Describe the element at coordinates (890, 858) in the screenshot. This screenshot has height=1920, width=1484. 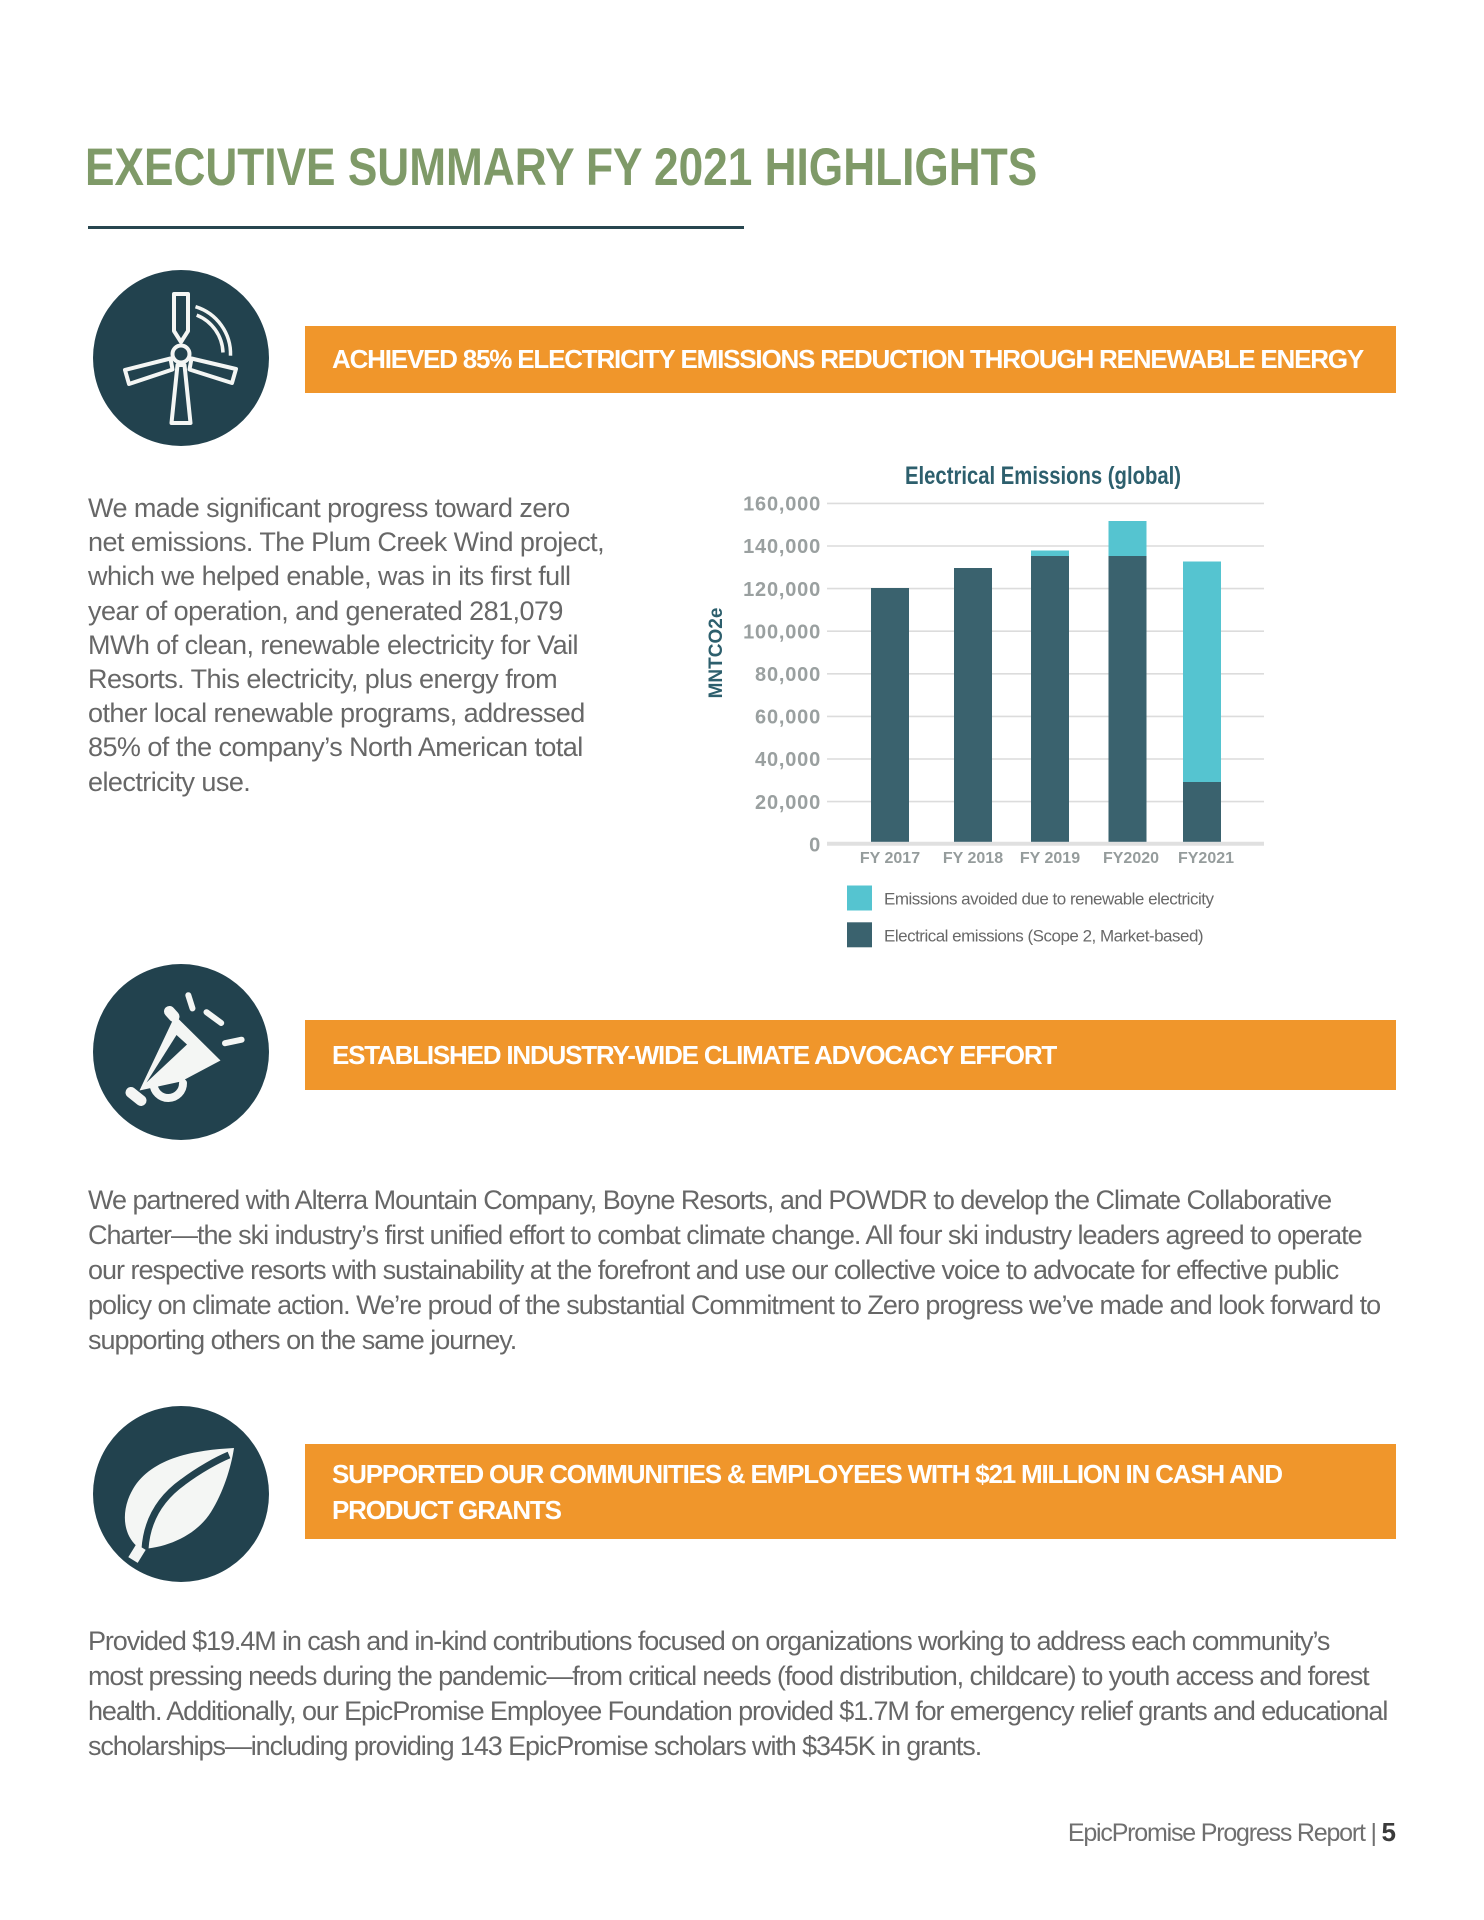
I see `svg-text: FY 2017` at that location.